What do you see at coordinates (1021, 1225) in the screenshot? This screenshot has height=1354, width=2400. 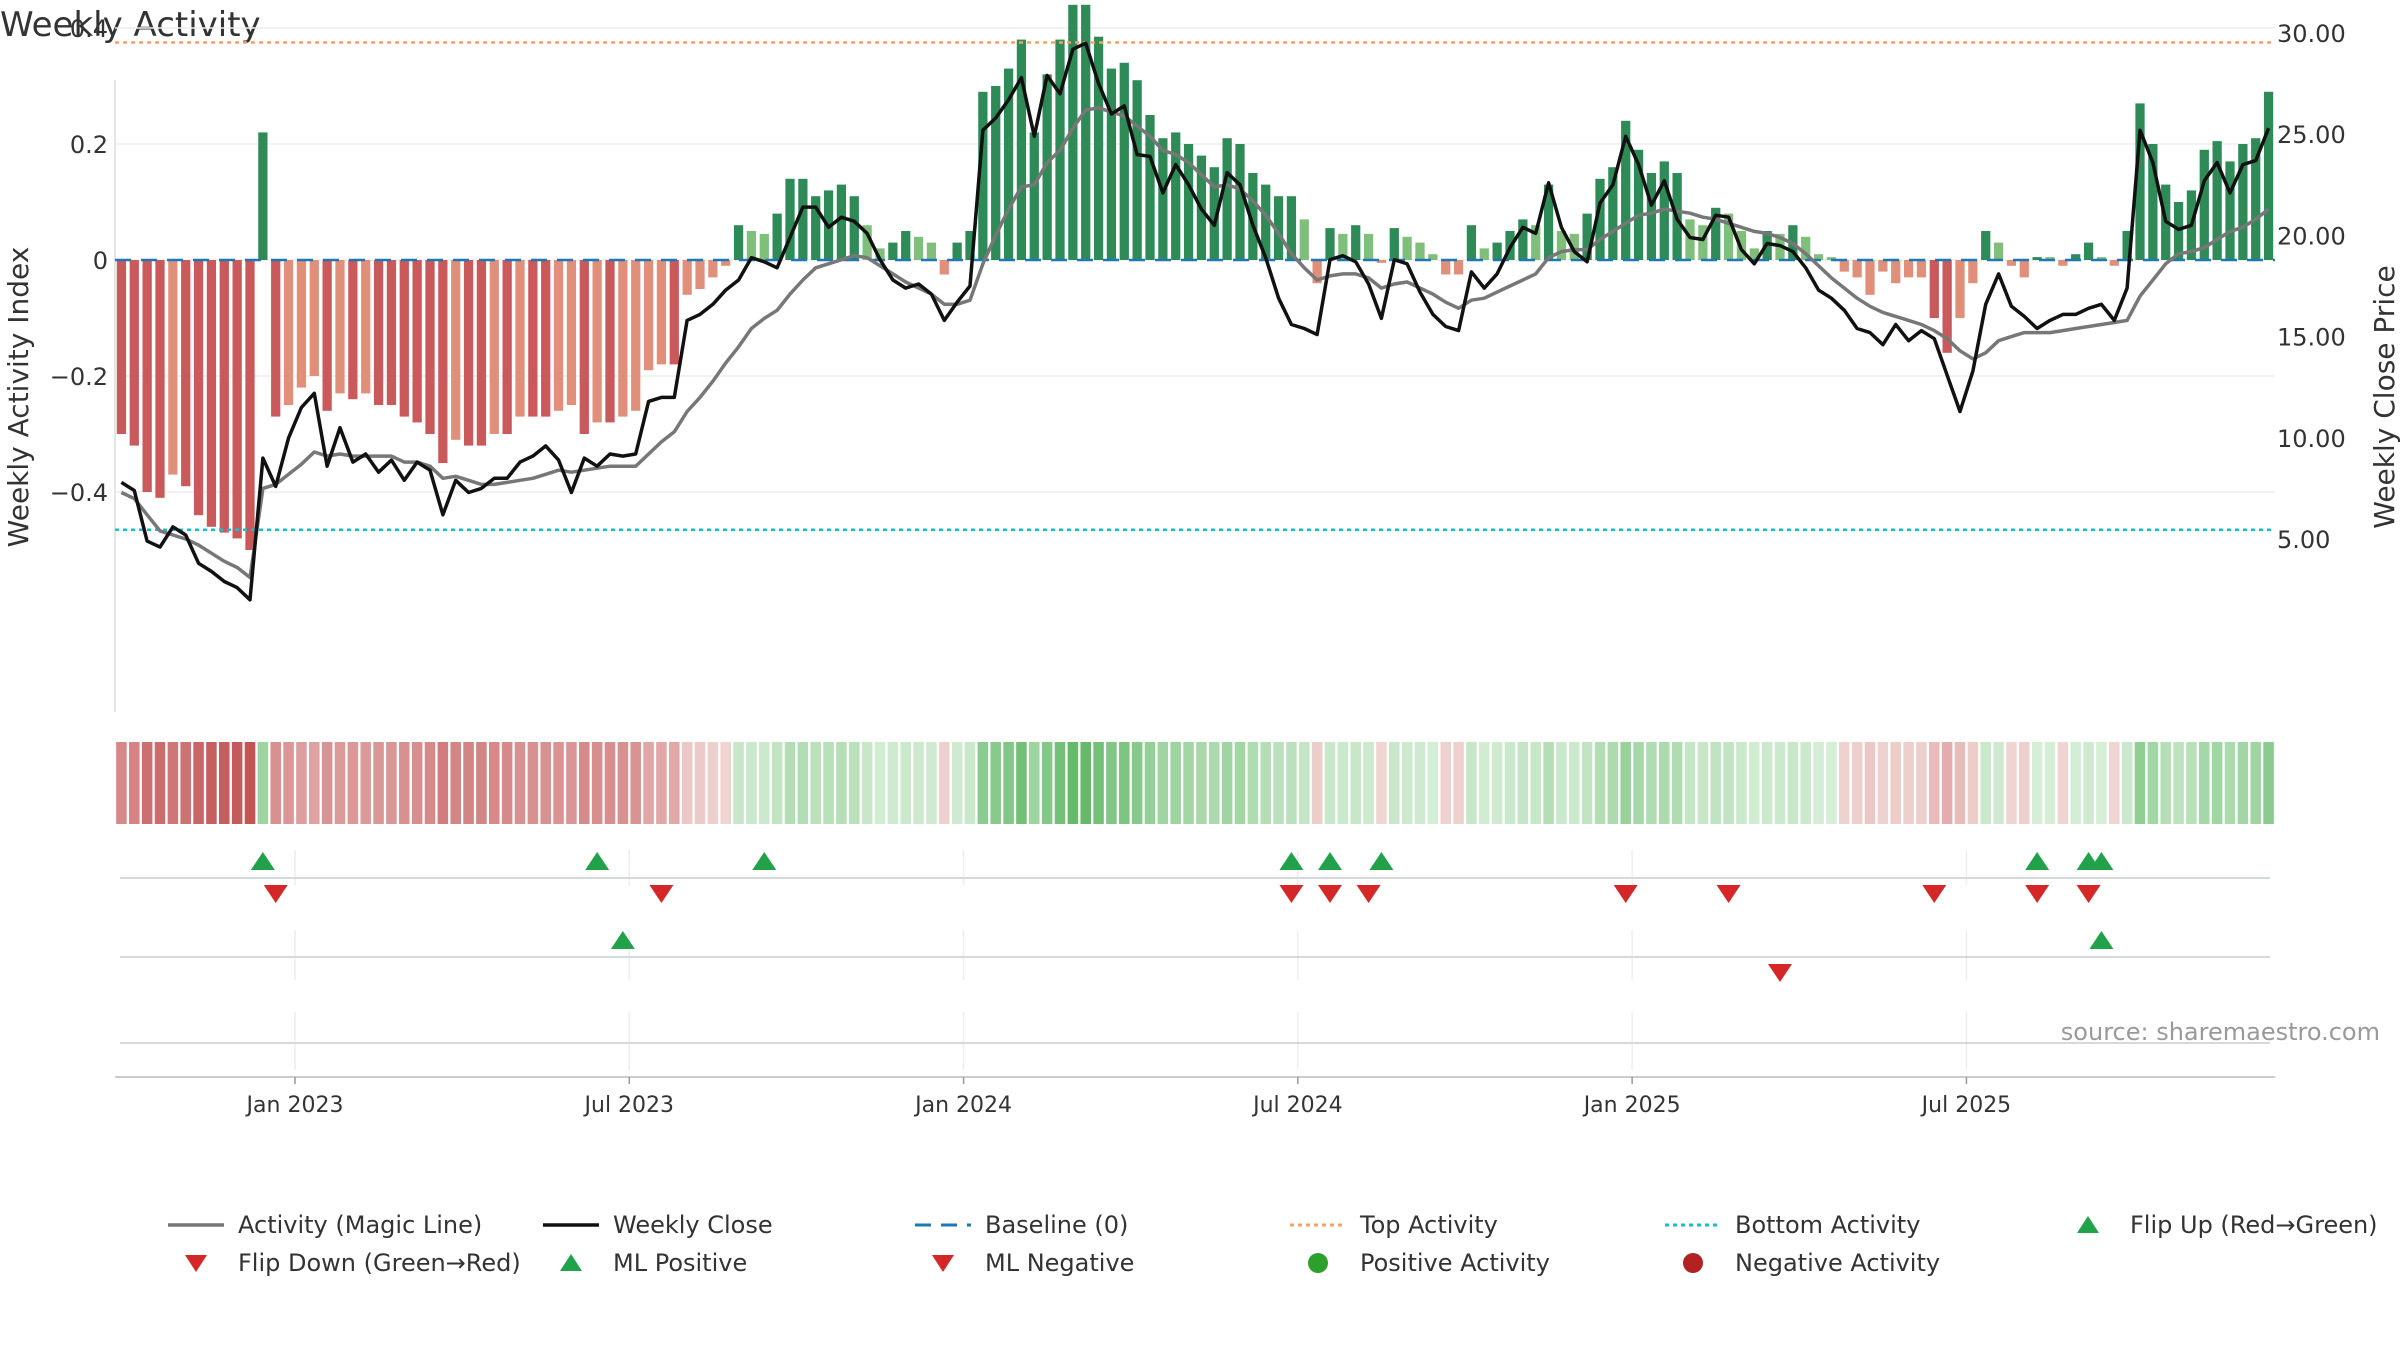 I see `legend-item-baseline: Baseline (0)` at bounding box center [1021, 1225].